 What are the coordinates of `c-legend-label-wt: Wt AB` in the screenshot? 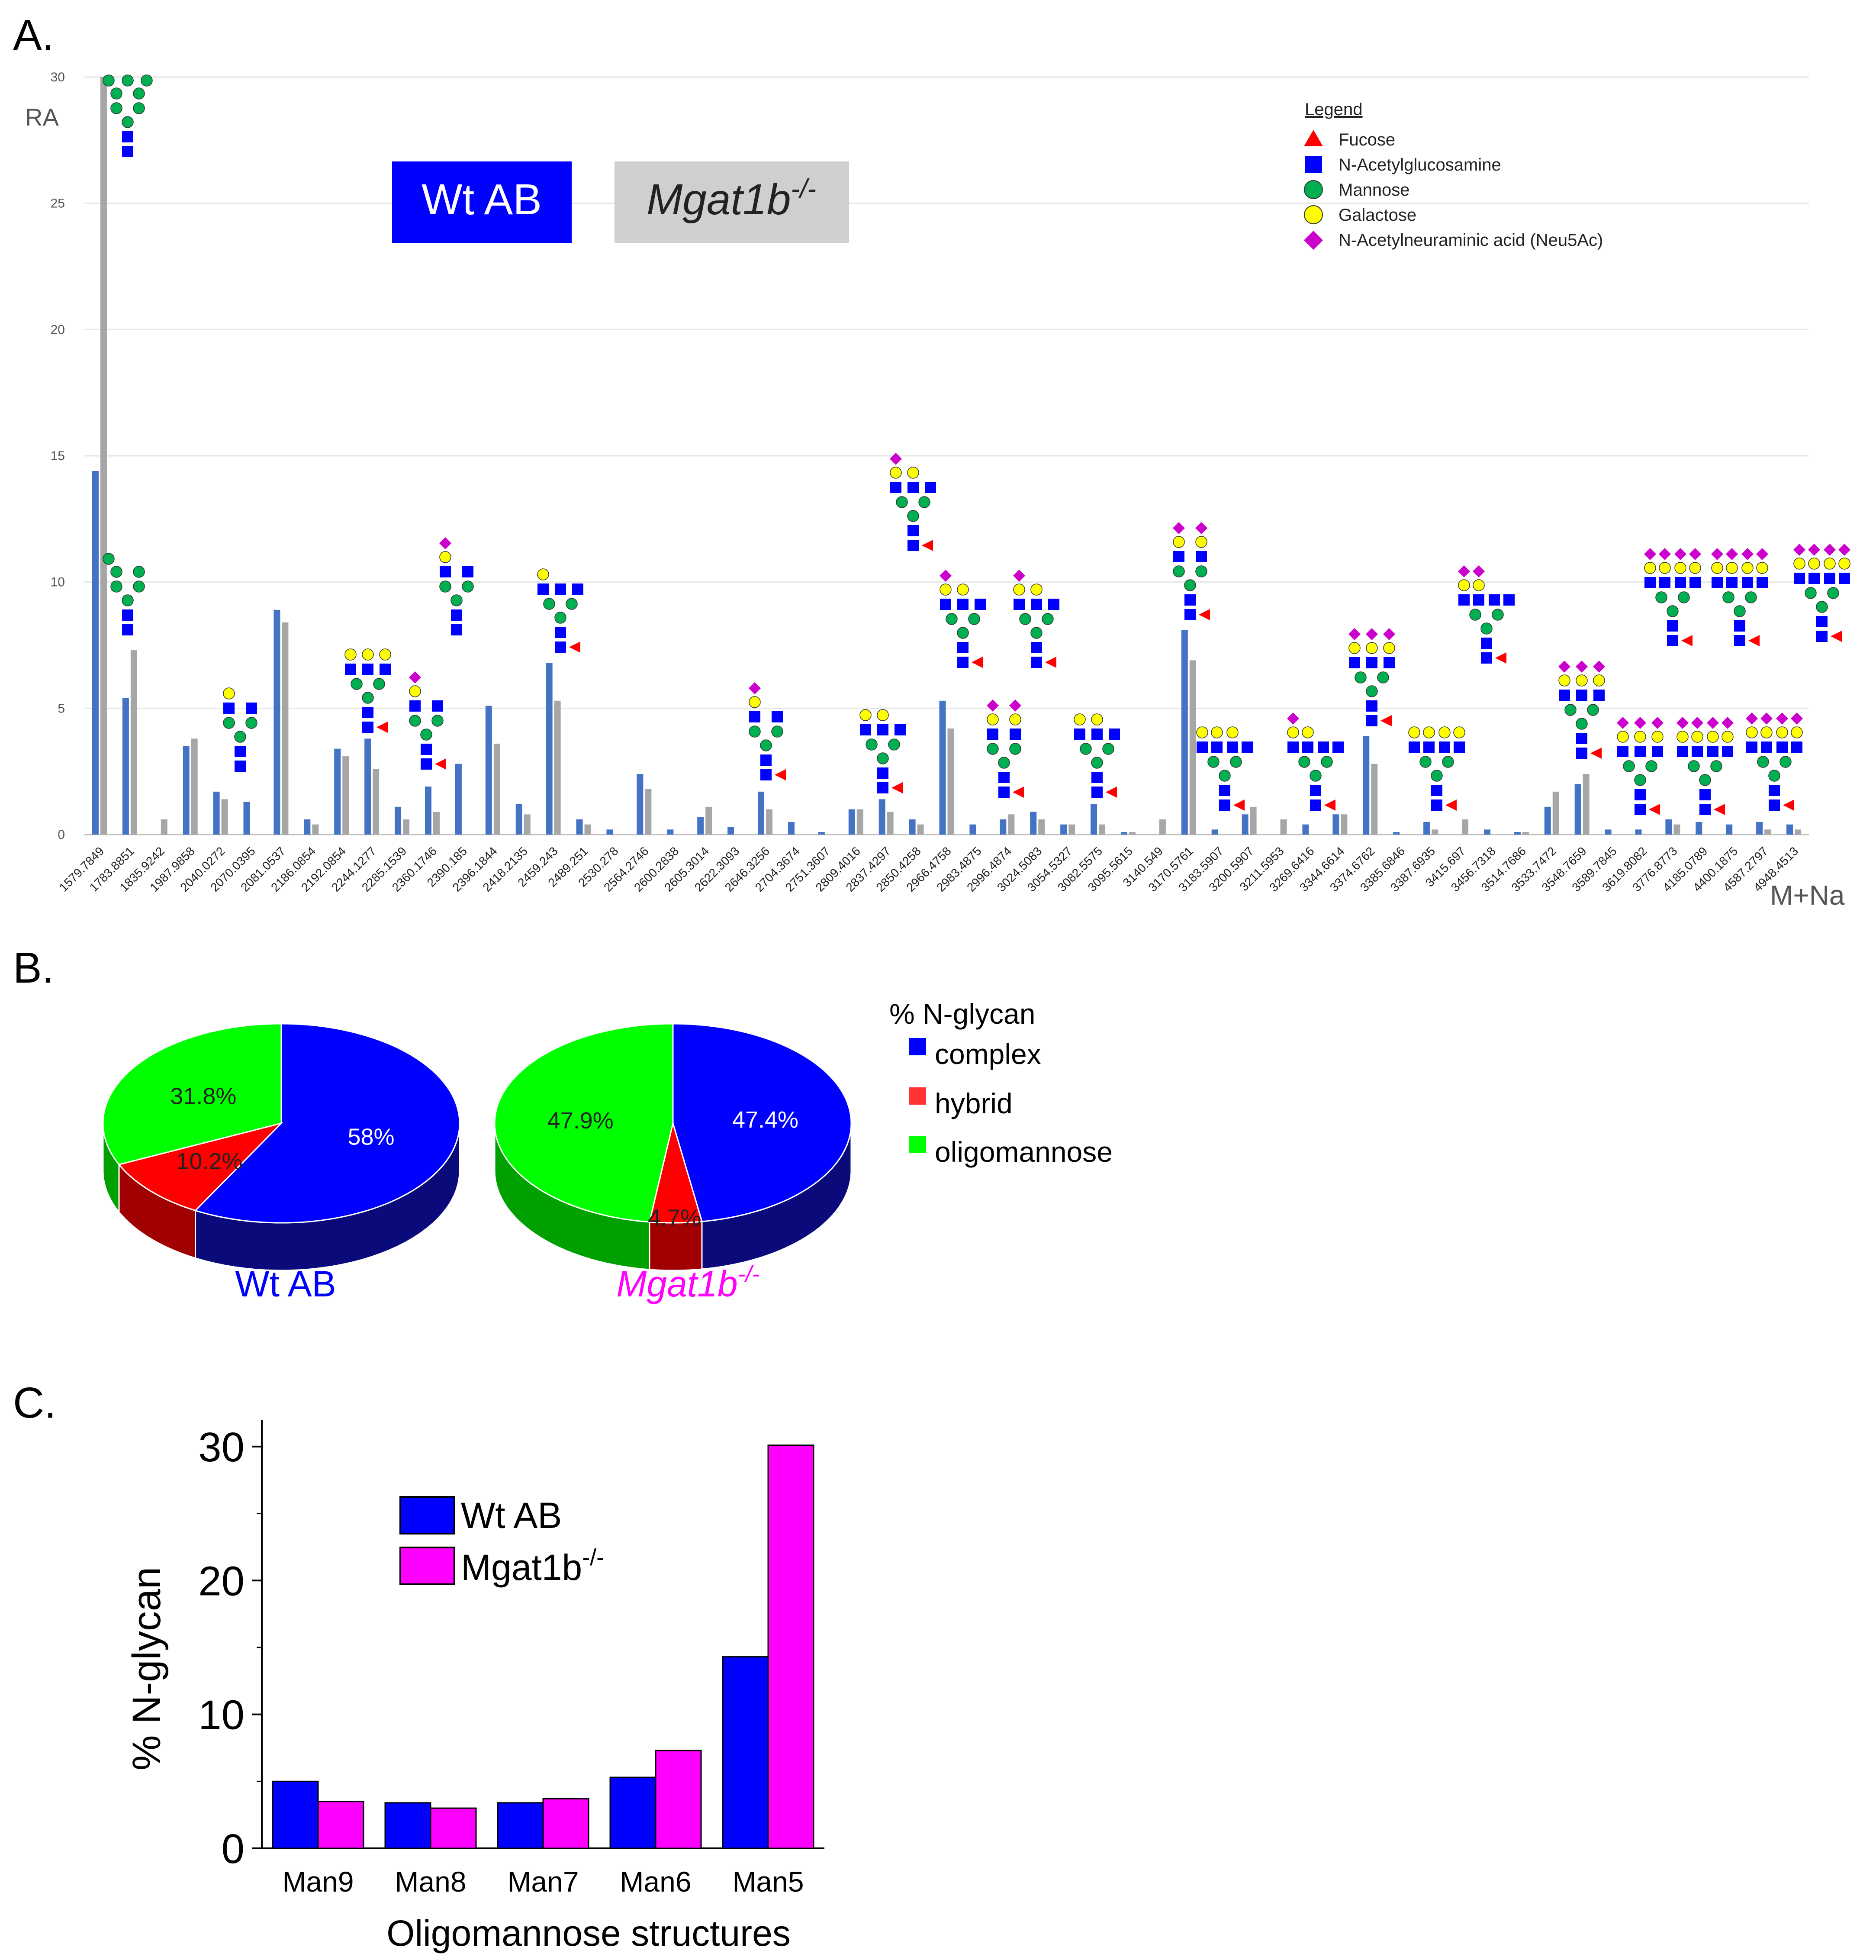 It's located at (511, 1516).